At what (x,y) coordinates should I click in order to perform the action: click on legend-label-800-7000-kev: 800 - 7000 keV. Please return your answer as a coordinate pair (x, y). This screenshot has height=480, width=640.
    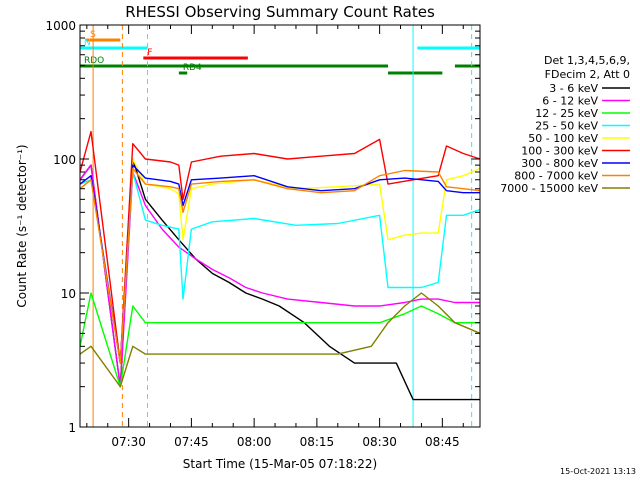
    Looking at the image, I should click on (556, 176).